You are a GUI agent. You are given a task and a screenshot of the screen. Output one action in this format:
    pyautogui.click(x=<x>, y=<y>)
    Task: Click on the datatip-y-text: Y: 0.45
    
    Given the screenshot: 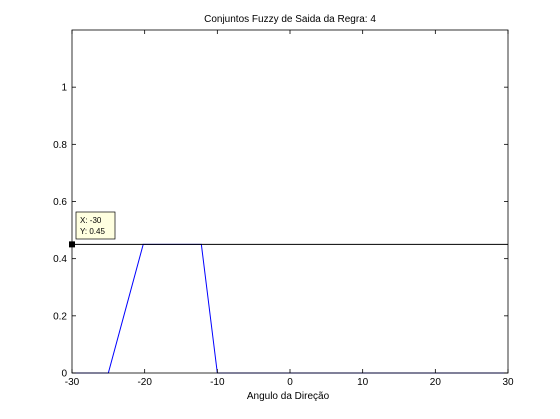 What is the action you would take?
    pyautogui.click(x=92, y=231)
    